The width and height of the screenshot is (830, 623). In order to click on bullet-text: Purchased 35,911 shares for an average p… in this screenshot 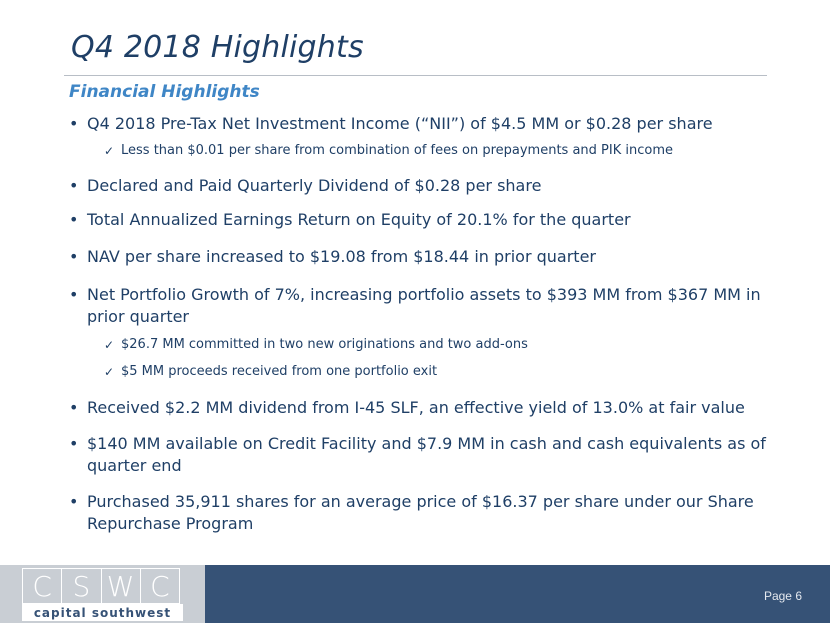, I will do `click(420, 512)`.